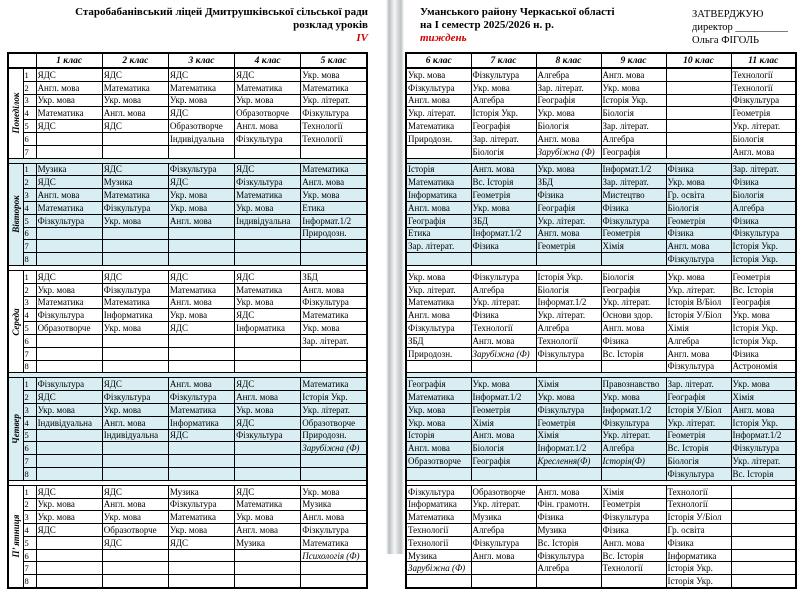 This screenshot has width=800, height=589. Describe the element at coordinates (29, 555) in the screenshot. I see `period-number: 6` at that location.